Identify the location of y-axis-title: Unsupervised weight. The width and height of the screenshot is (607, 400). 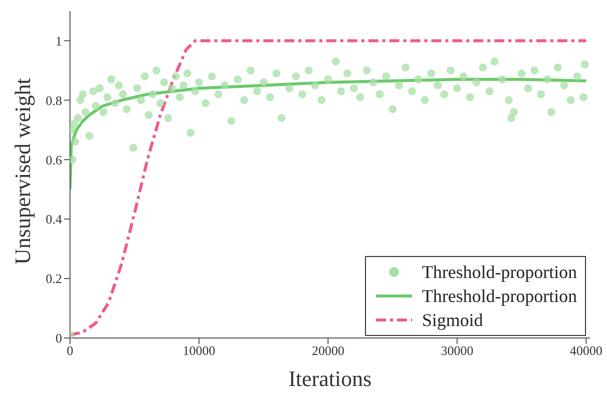
(22, 171).